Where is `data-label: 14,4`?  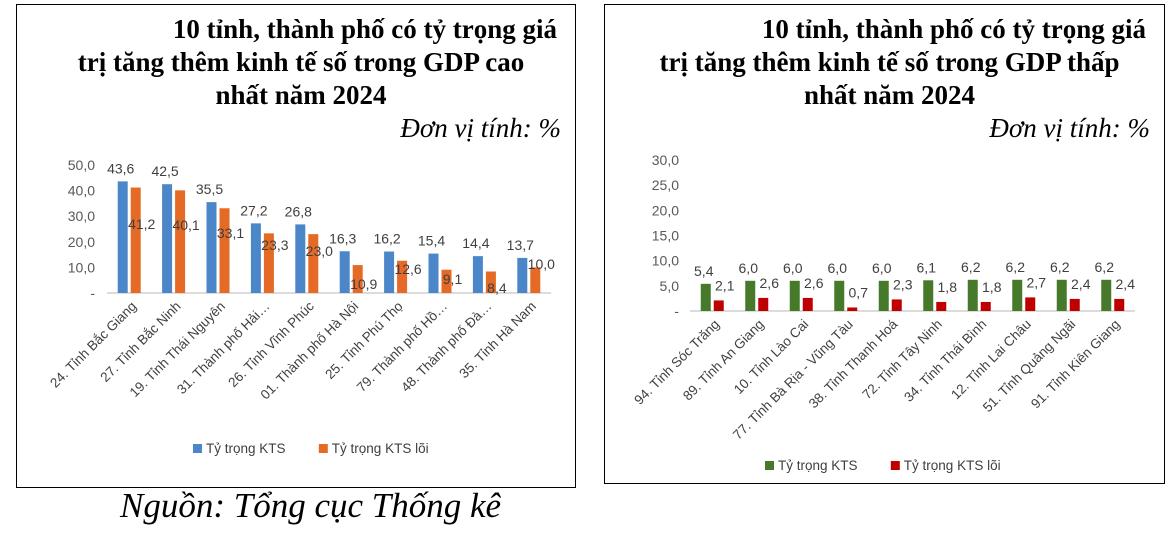 data-label: 14,4 is located at coordinates (475, 243).